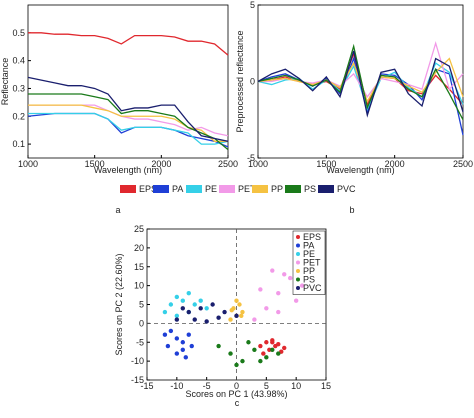 This screenshot has width=474, height=418. I want to click on x-tick-label: 5, so click(266, 386).